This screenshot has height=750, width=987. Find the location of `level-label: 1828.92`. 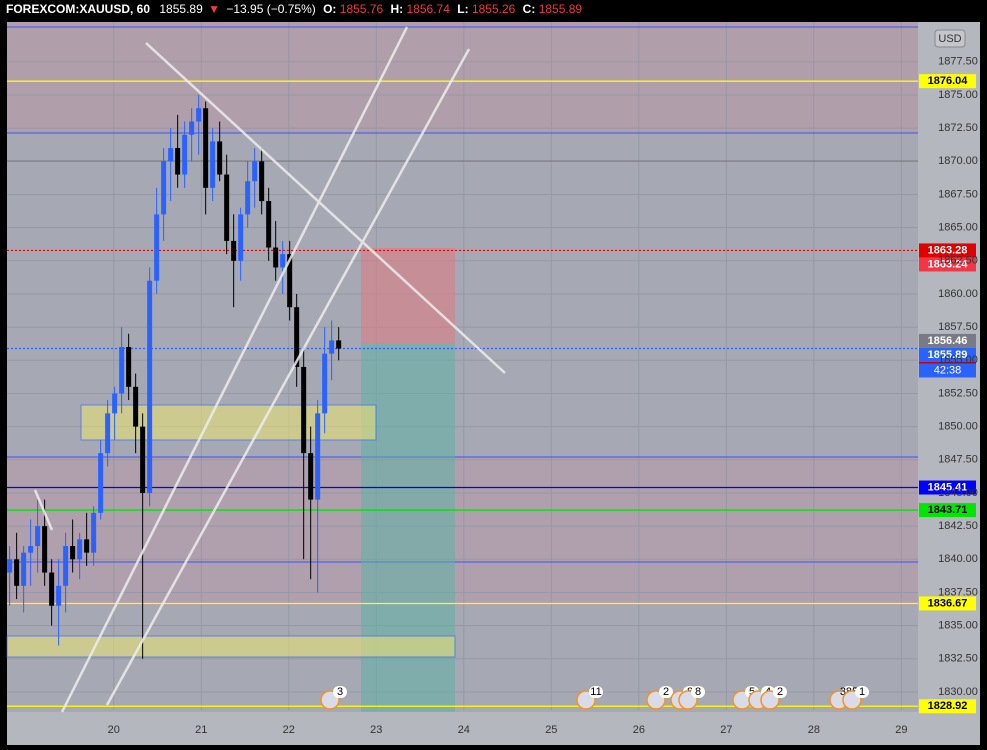

level-label: 1828.92 is located at coordinates (948, 706).